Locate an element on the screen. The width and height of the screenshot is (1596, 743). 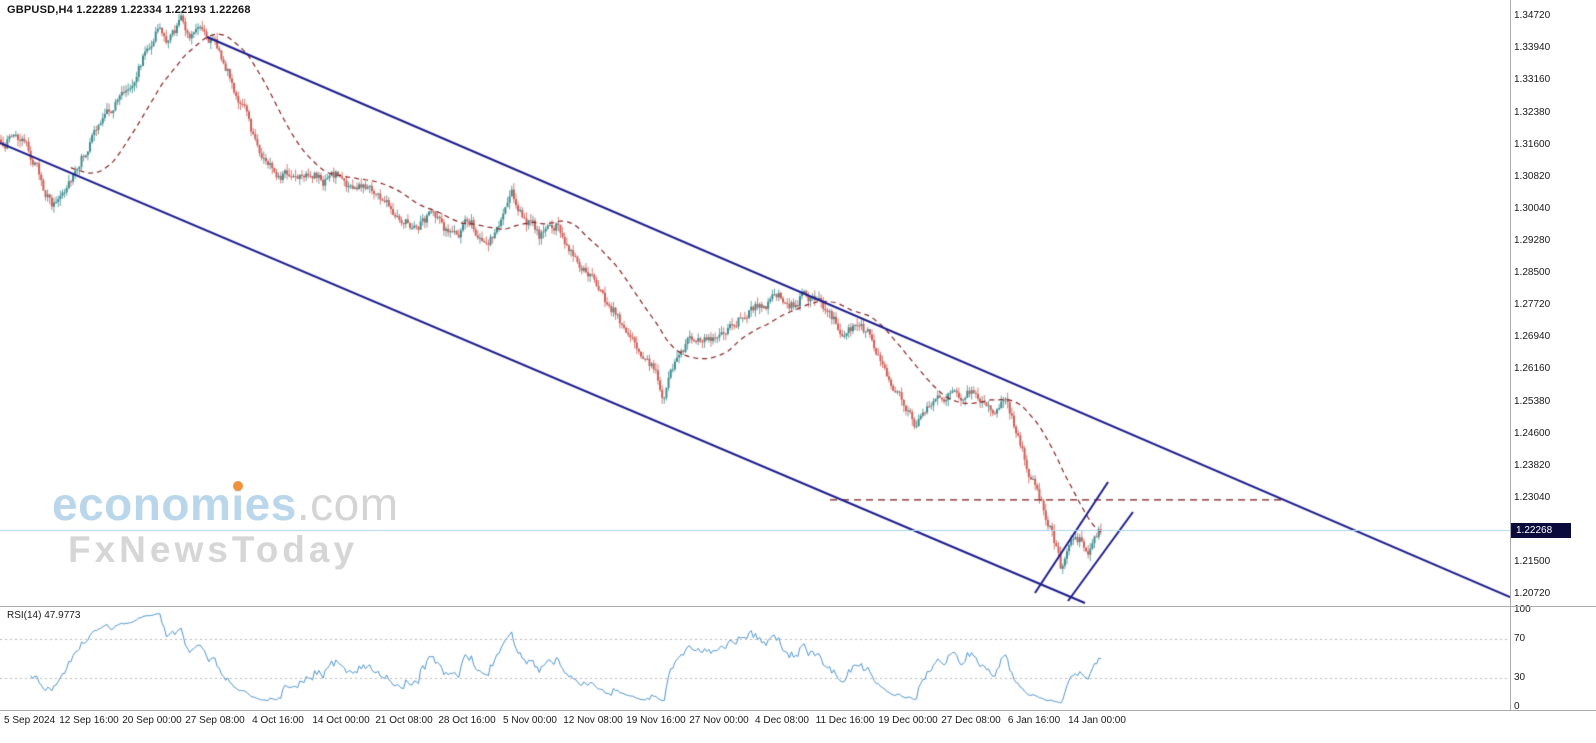
time-tick-label: 21 Oct 08:00 is located at coordinates (404, 720).